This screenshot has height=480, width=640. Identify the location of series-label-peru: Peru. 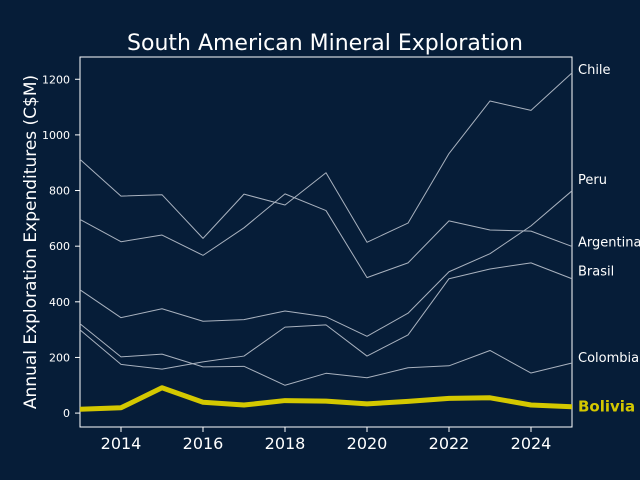
(592, 180).